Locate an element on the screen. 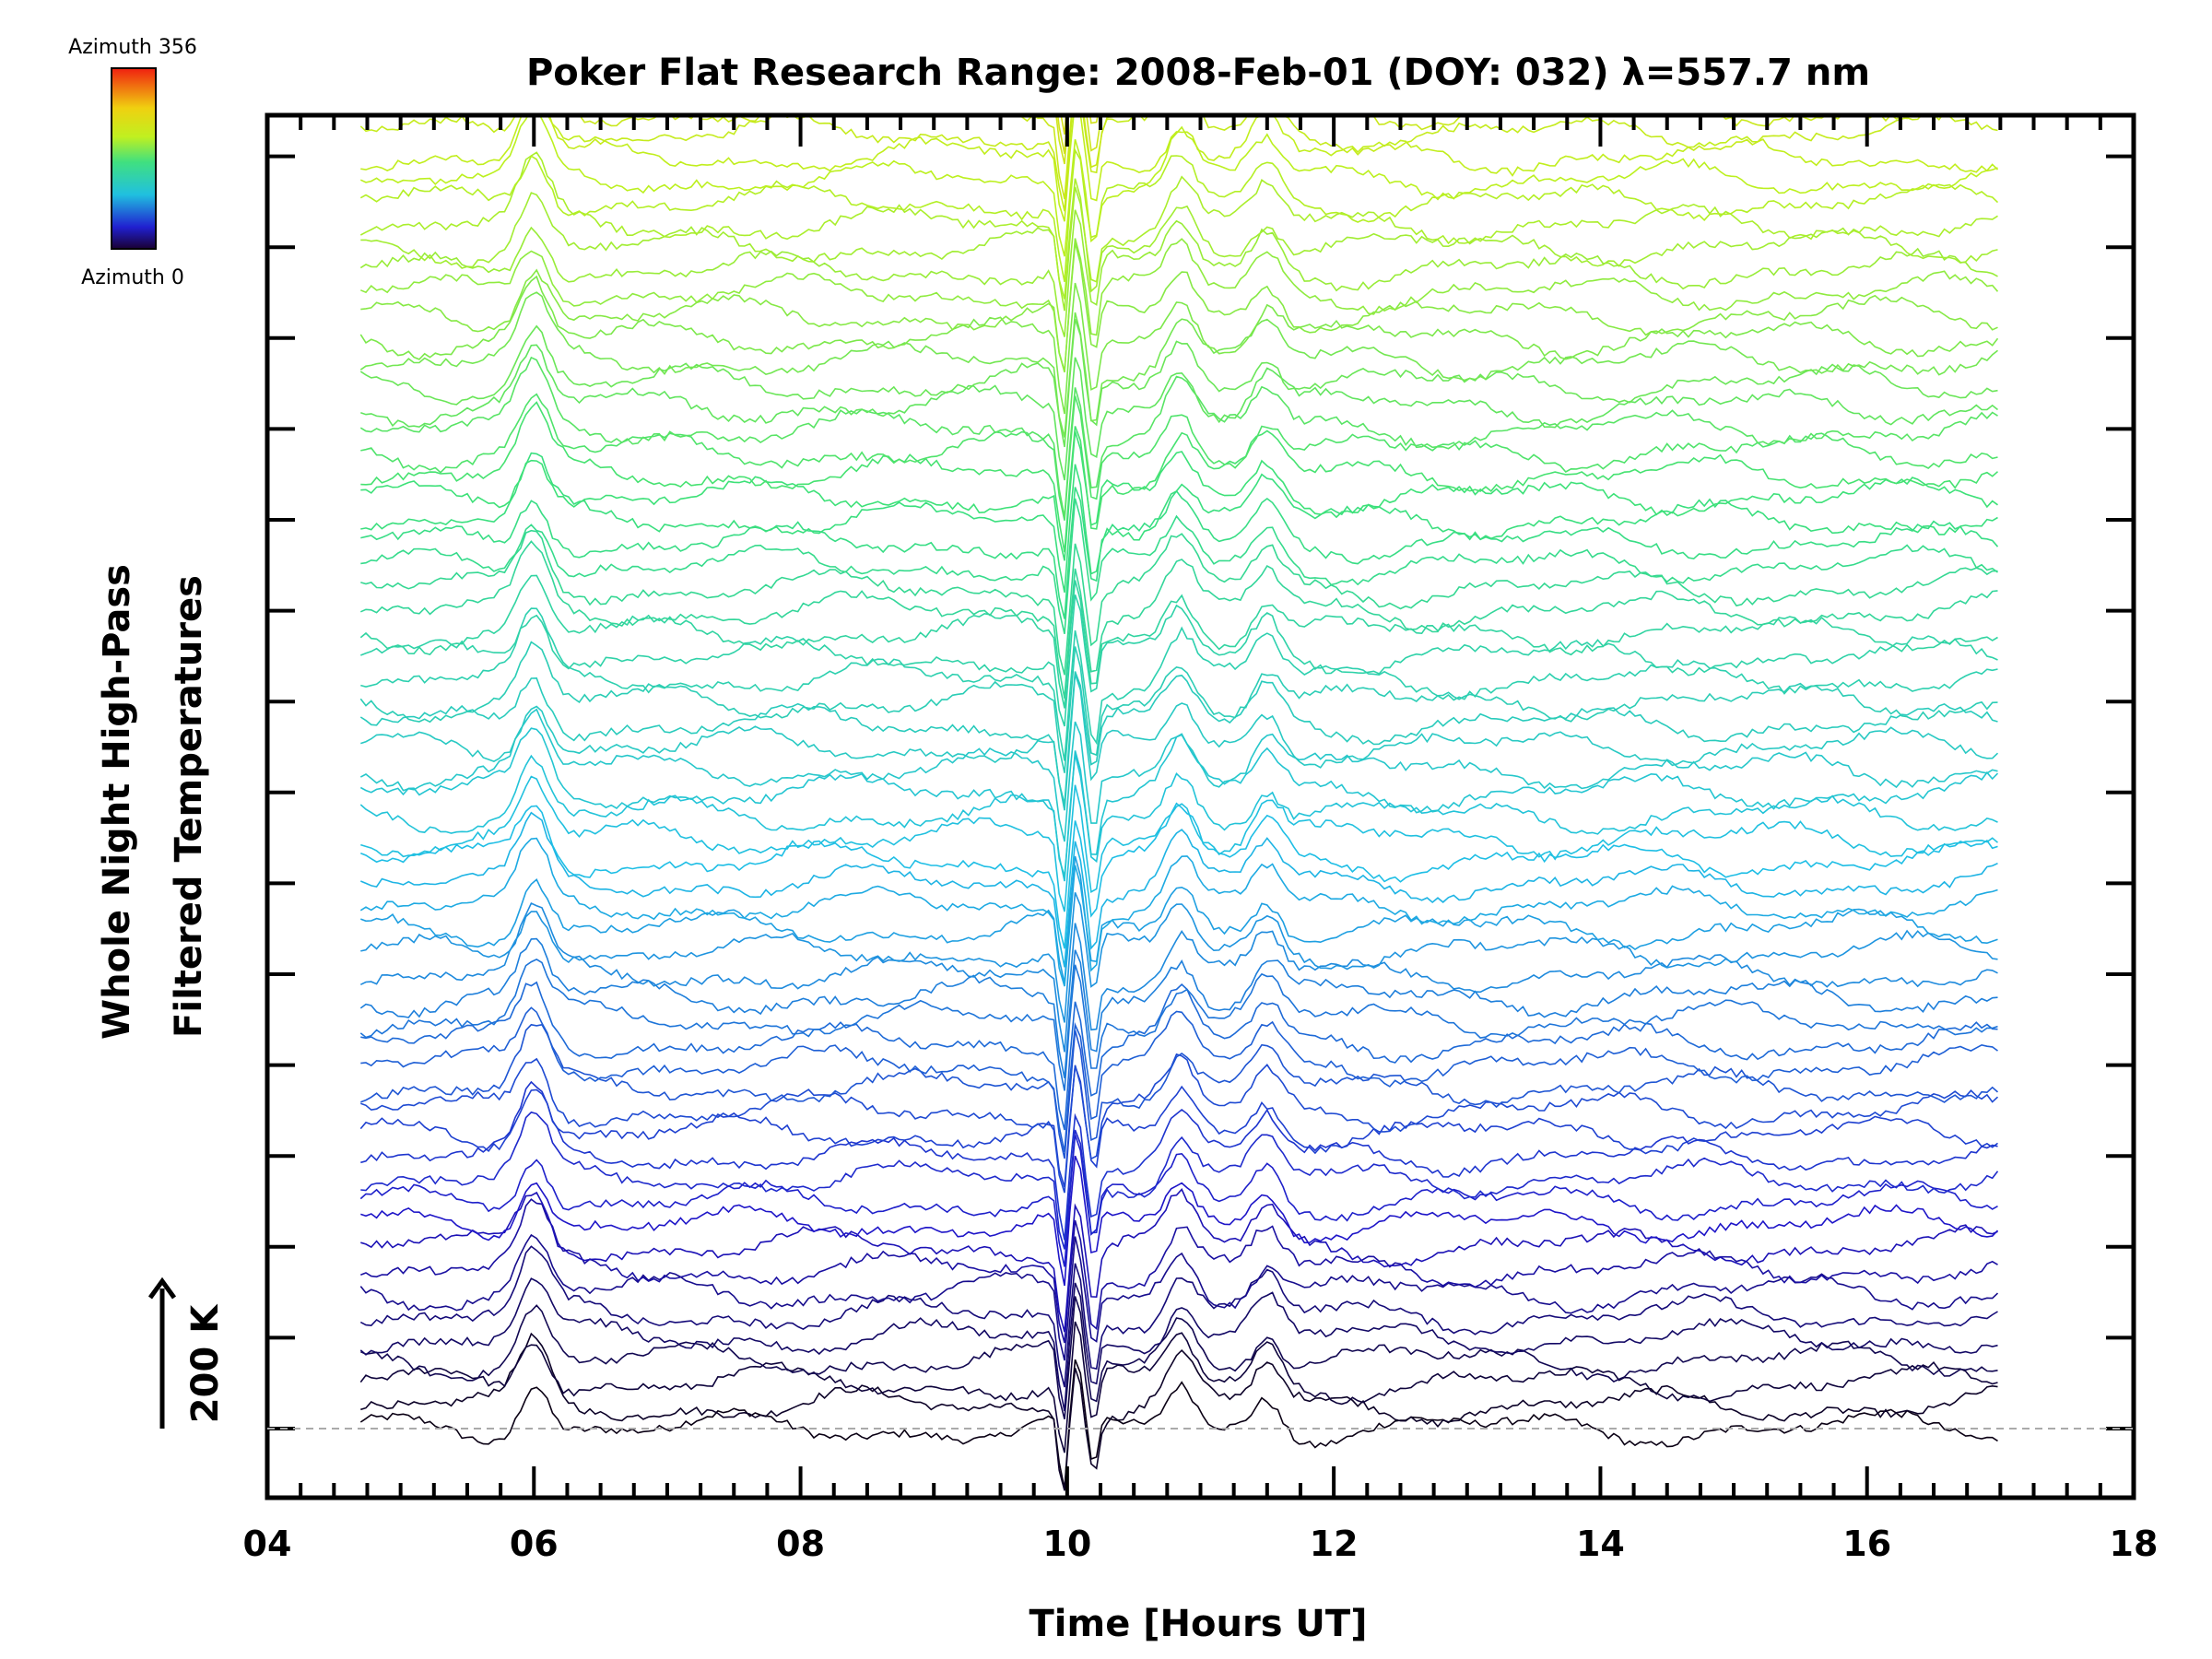 Image resolution: width=2212 pixels, height=1659 pixels. x-axis-label: Time [Hours UT] is located at coordinates (1199, 1624).